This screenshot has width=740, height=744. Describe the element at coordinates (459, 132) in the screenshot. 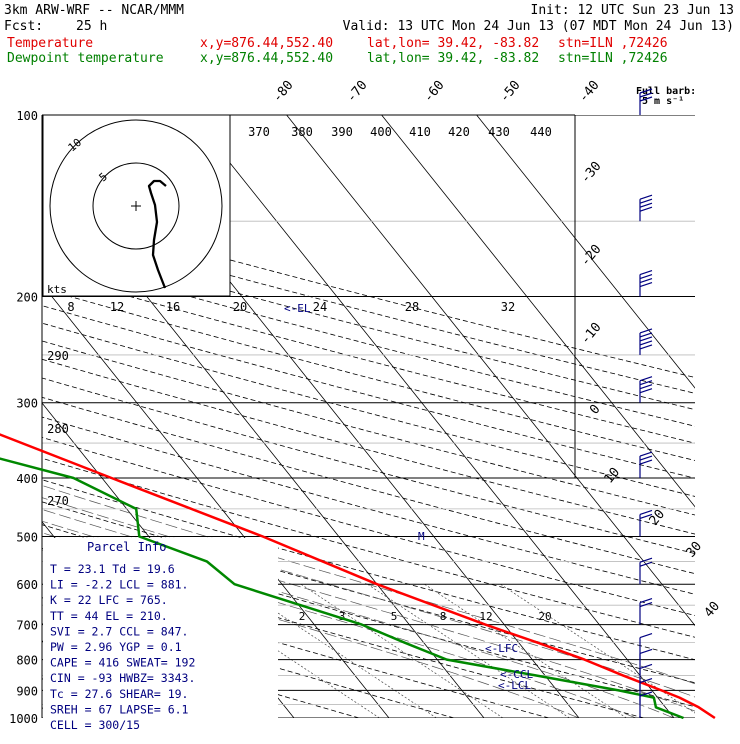

I see `theta-e-label: 420` at that location.